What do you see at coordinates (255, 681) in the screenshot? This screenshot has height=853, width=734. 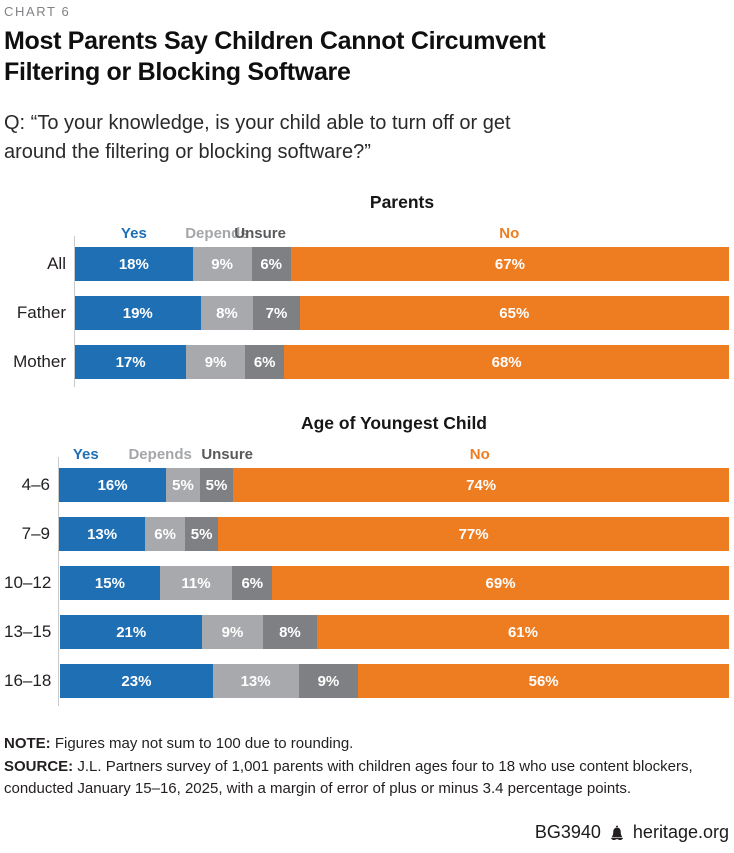 I see `segment-depends: 13%` at bounding box center [255, 681].